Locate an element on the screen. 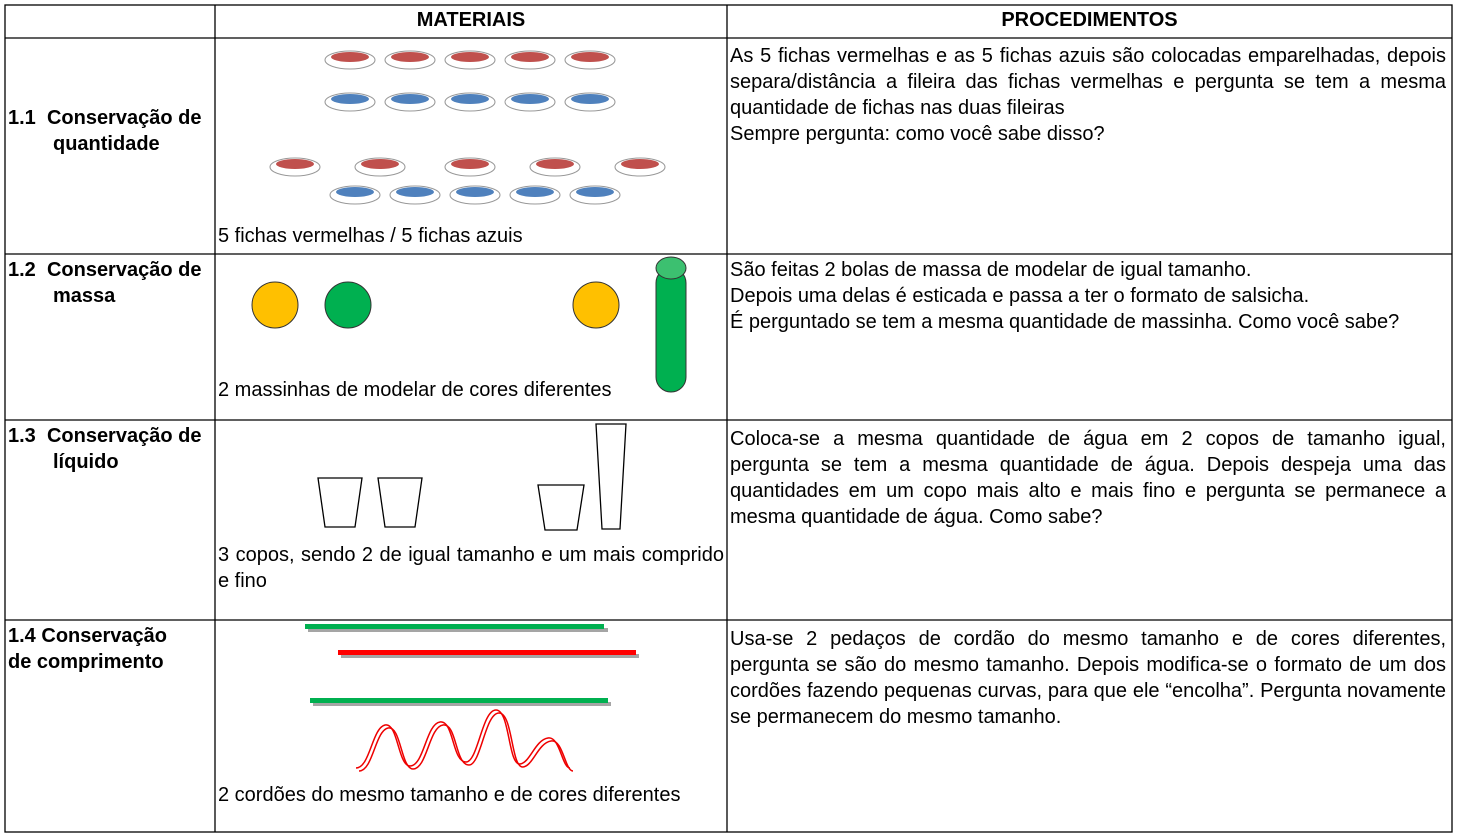 Image resolution: width=1459 pixels, height=837 pixels. row-label: 1.4 Conservação de comprimento is located at coordinates (93, 649).